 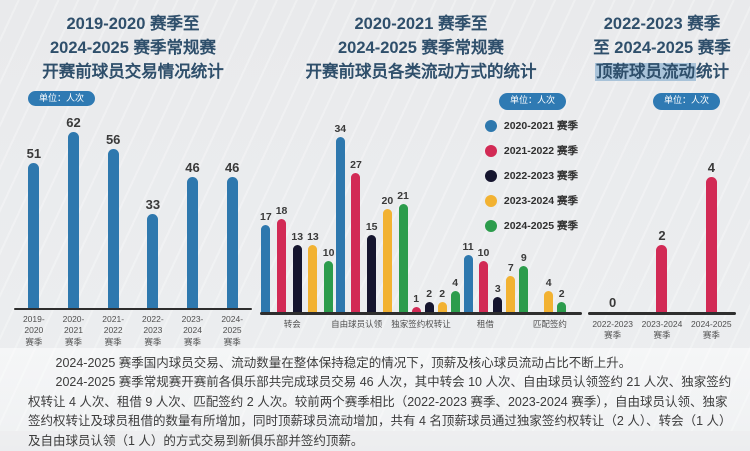 What do you see at coordinates (193, 234) in the screenshot?
I see `bar-slot: 46` at bounding box center [193, 234].